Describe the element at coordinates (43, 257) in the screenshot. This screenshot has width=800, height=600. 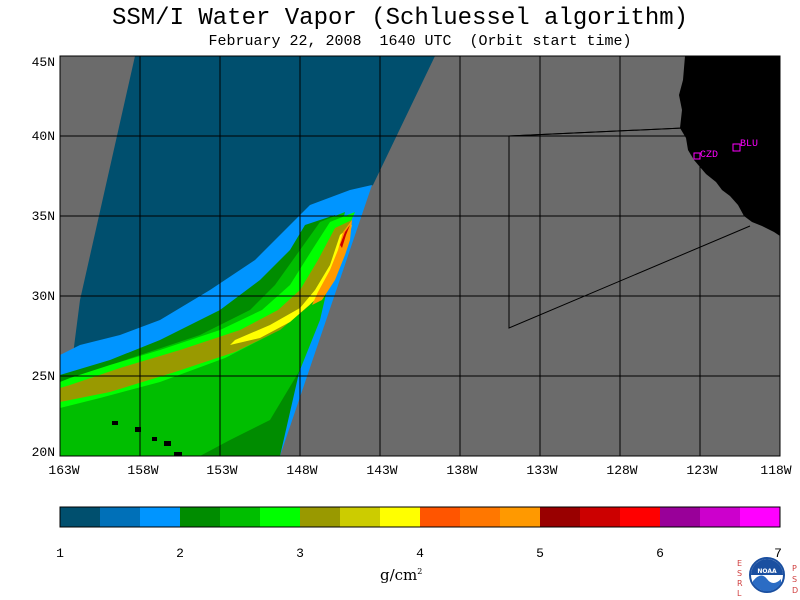
I see `latitude-labels: 45N 40N 35N 30N 25N 20N` at that location.